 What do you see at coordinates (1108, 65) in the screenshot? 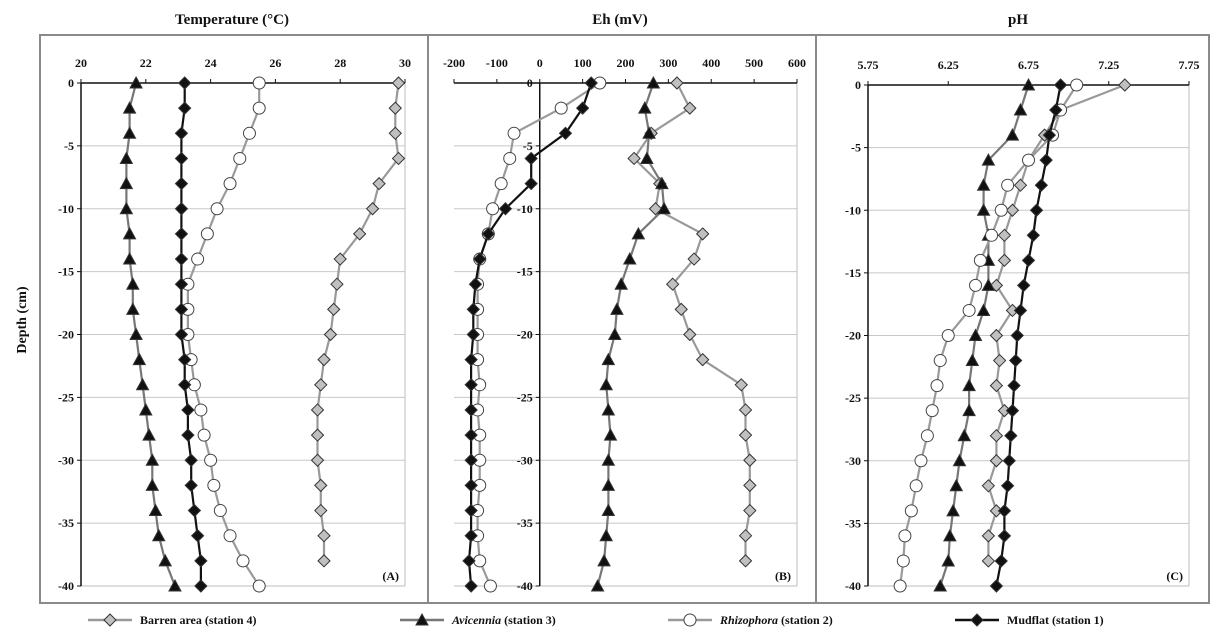
I see `x-tick-label: 7.25` at bounding box center [1108, 65].